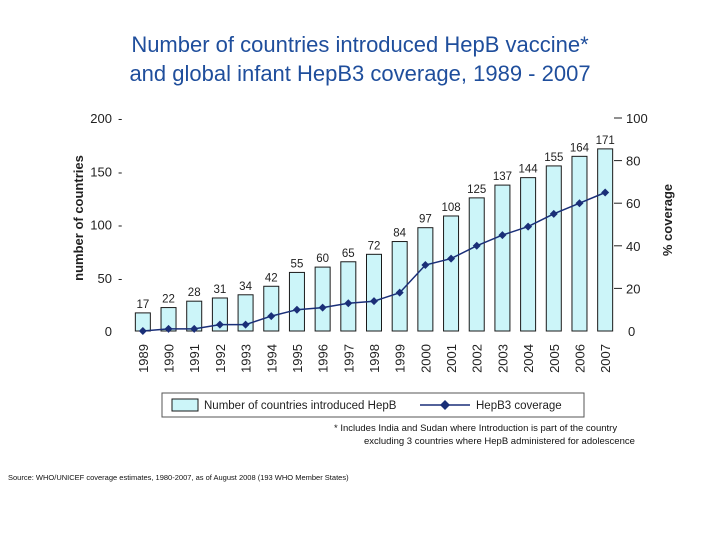 The height and width of the screenshot is (540, 720). Describe the element at coordinates (451, 258) in the screenshot. I see `coverage-point-2001` at that location.